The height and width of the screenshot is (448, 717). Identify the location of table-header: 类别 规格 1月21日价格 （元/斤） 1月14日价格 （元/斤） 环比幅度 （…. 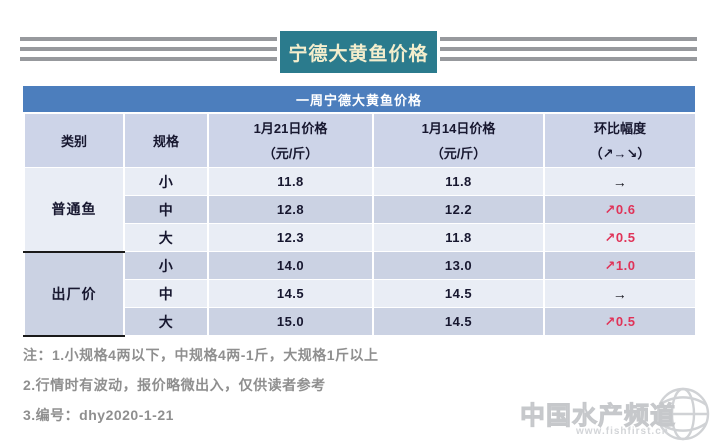
(360, 140).